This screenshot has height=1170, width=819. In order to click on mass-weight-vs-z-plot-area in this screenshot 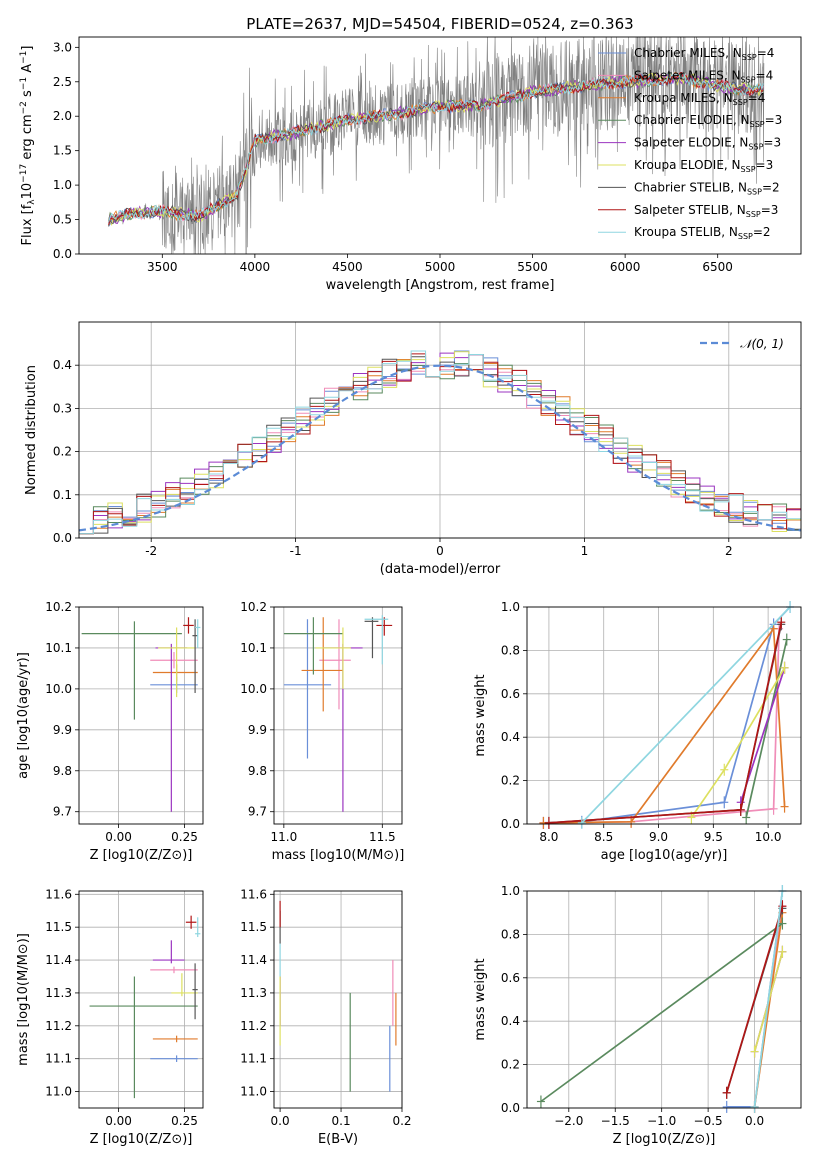, I will do `click(661, 999)`.